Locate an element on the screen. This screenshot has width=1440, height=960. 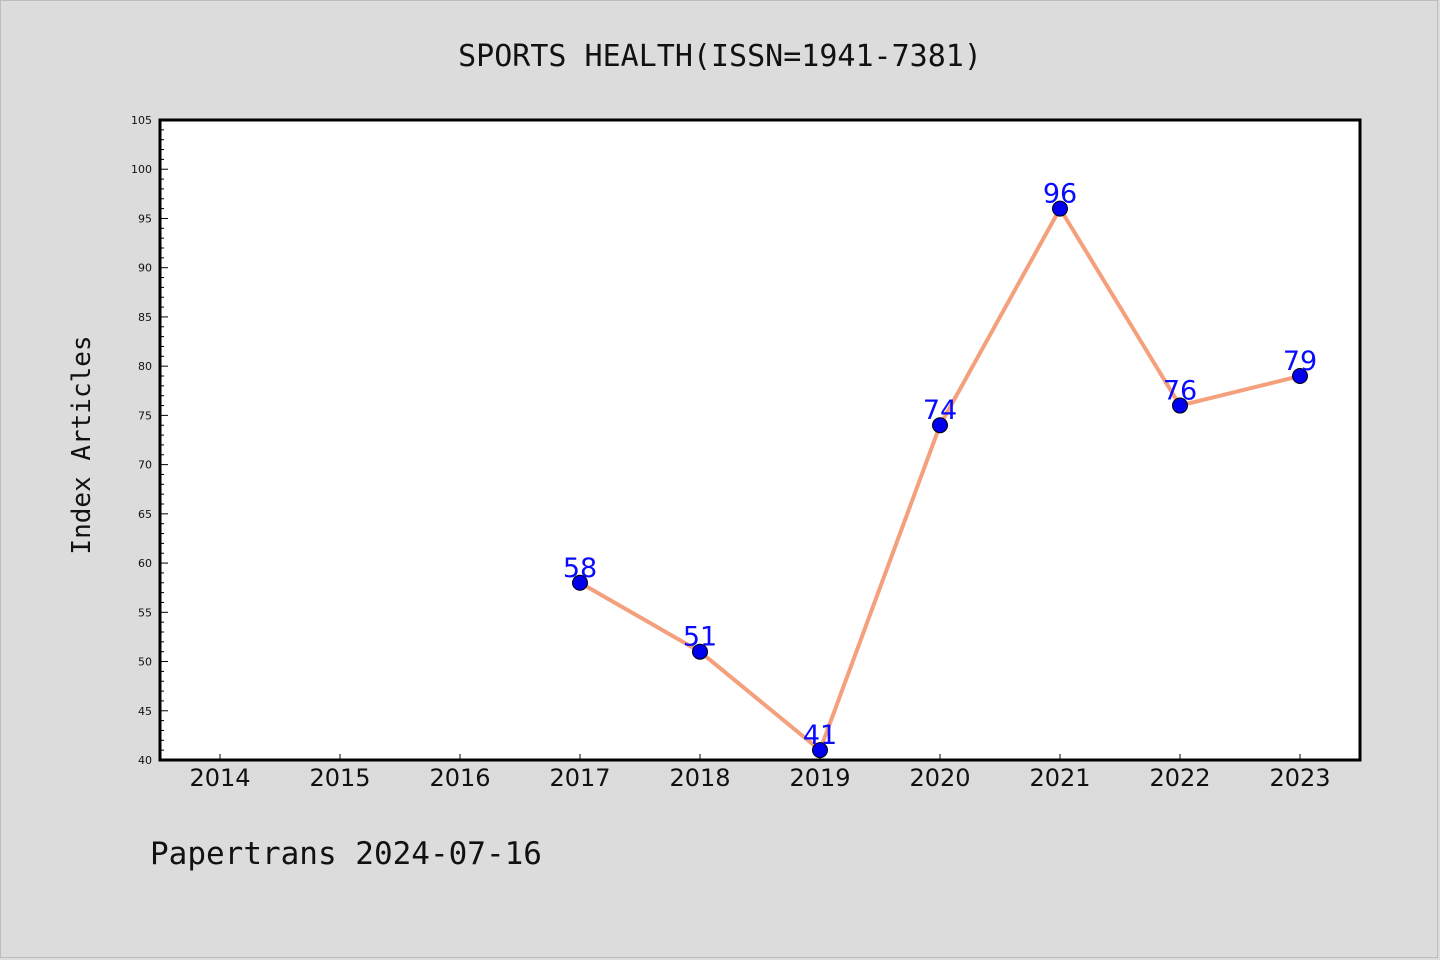
x-tick-label: 2019 is located at coordinates (819, 778).